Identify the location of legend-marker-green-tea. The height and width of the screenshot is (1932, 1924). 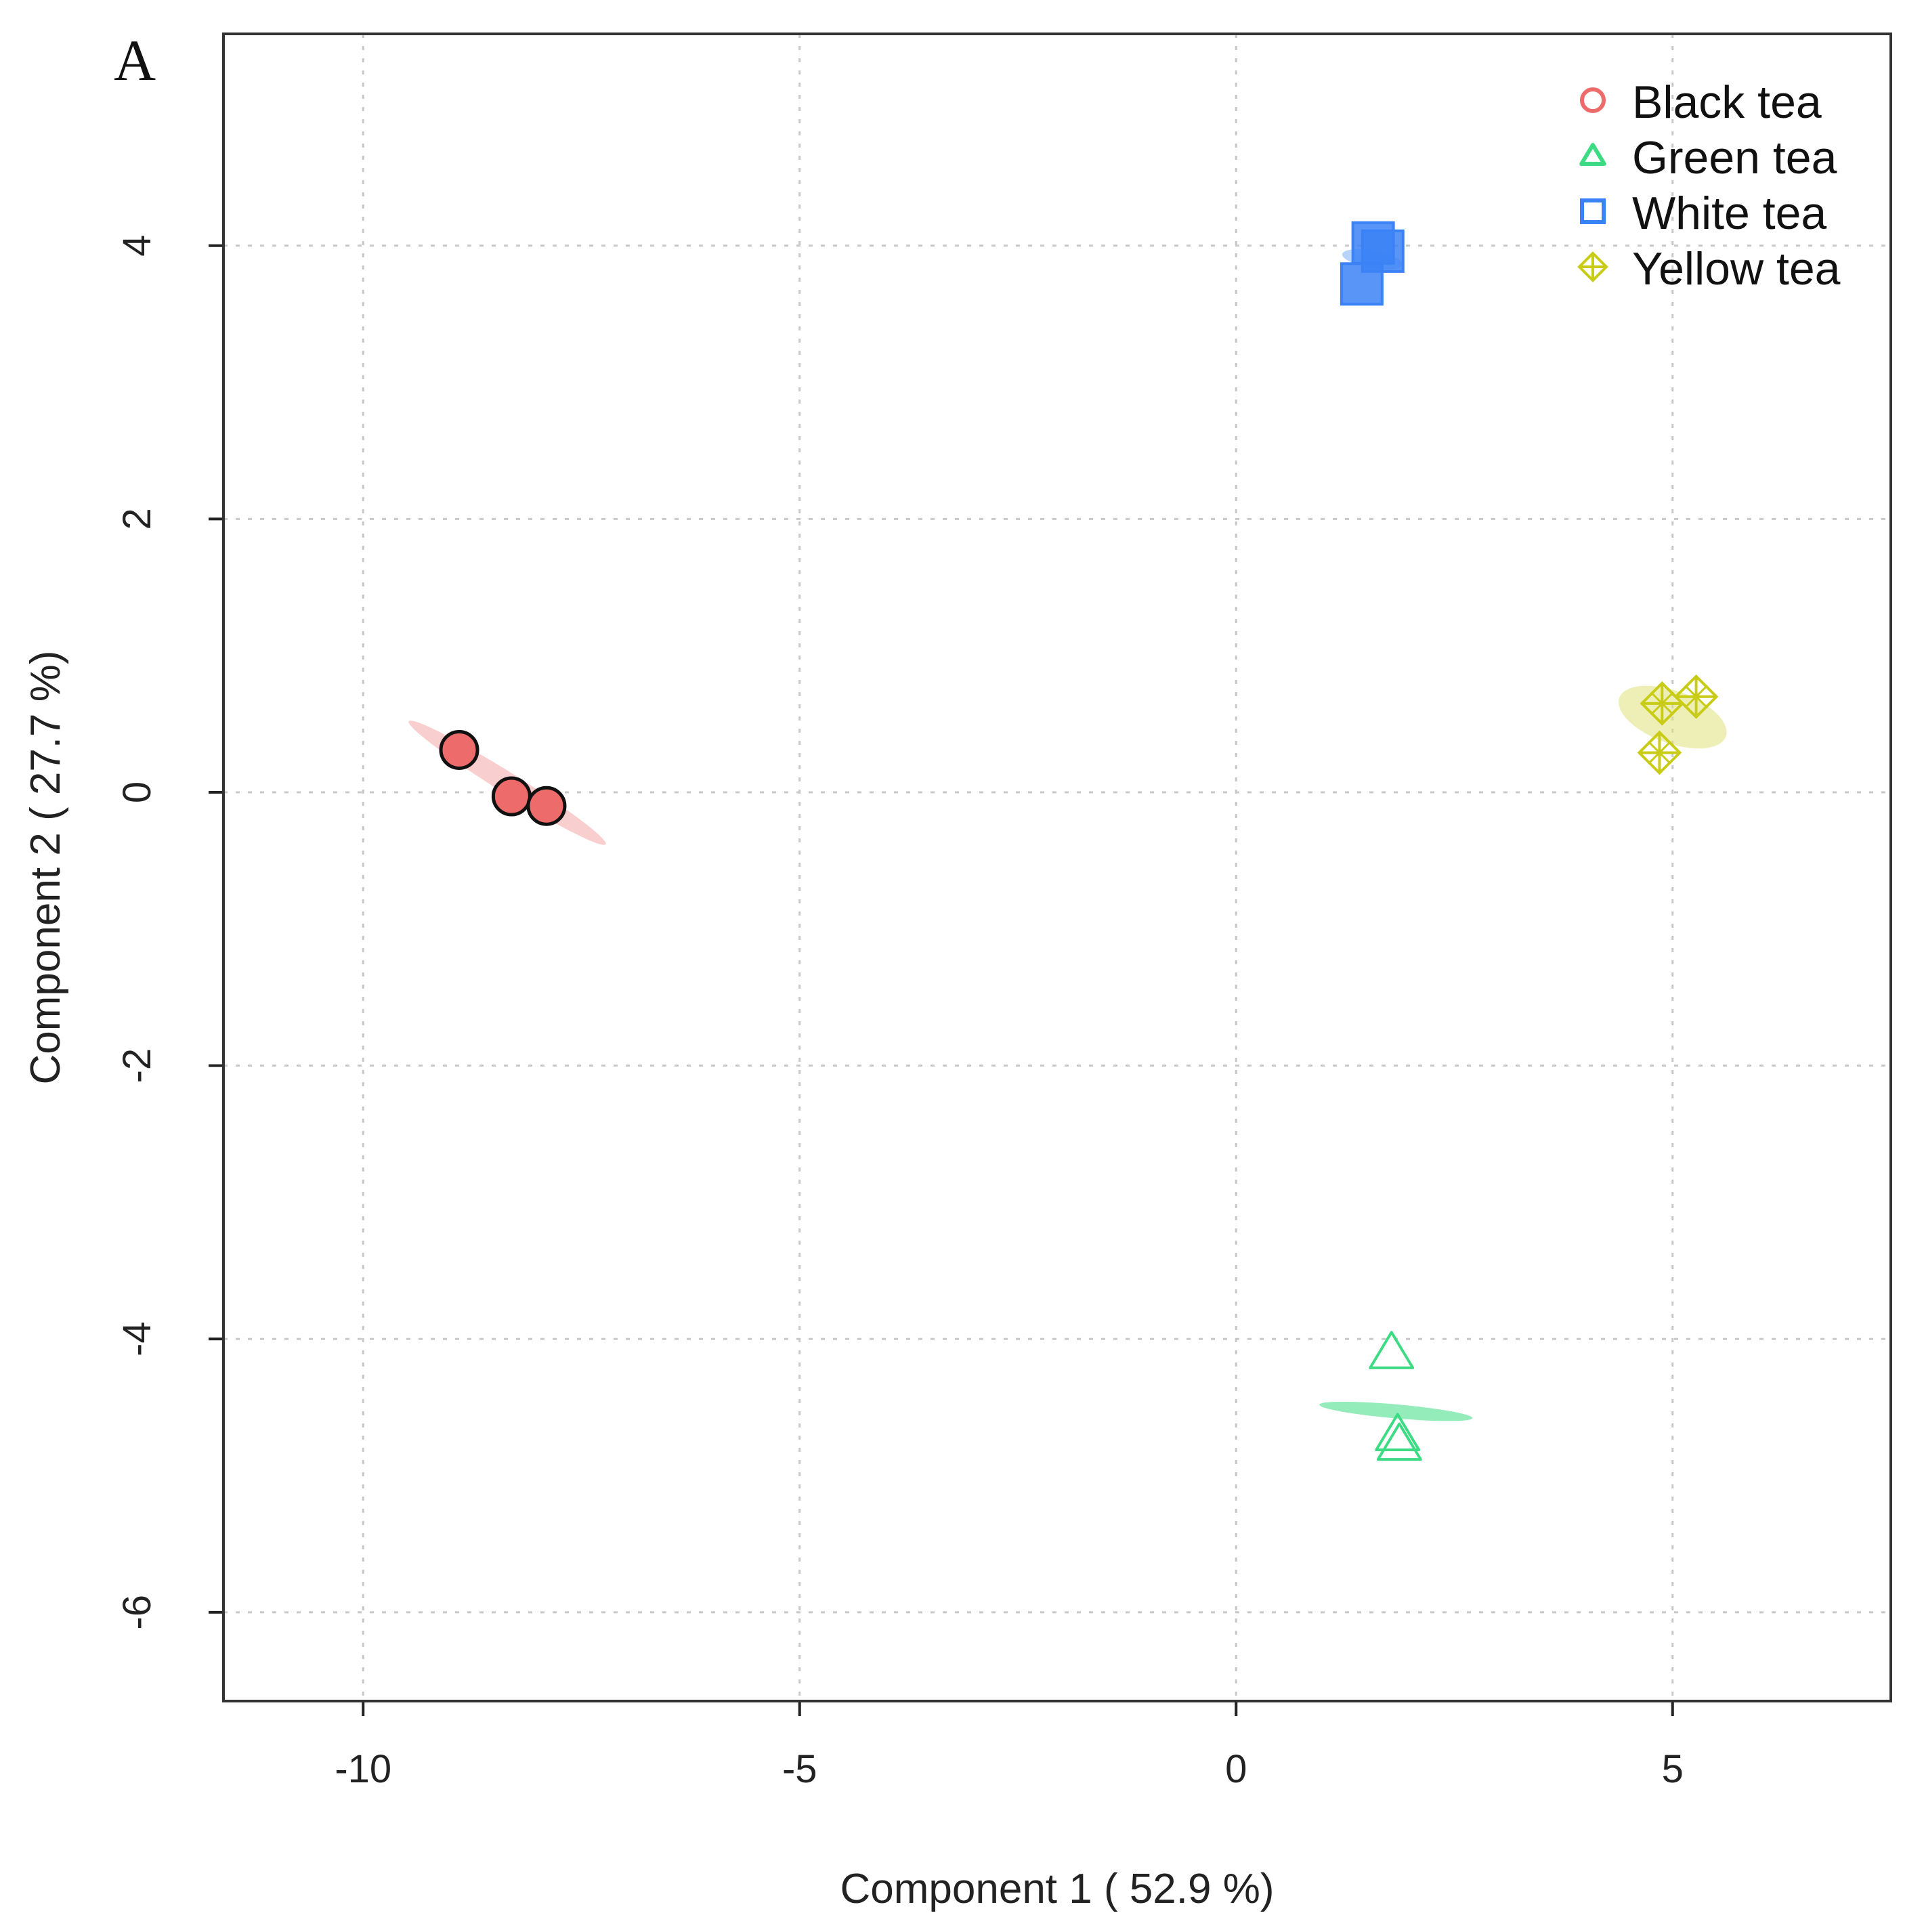
(1592, 154).